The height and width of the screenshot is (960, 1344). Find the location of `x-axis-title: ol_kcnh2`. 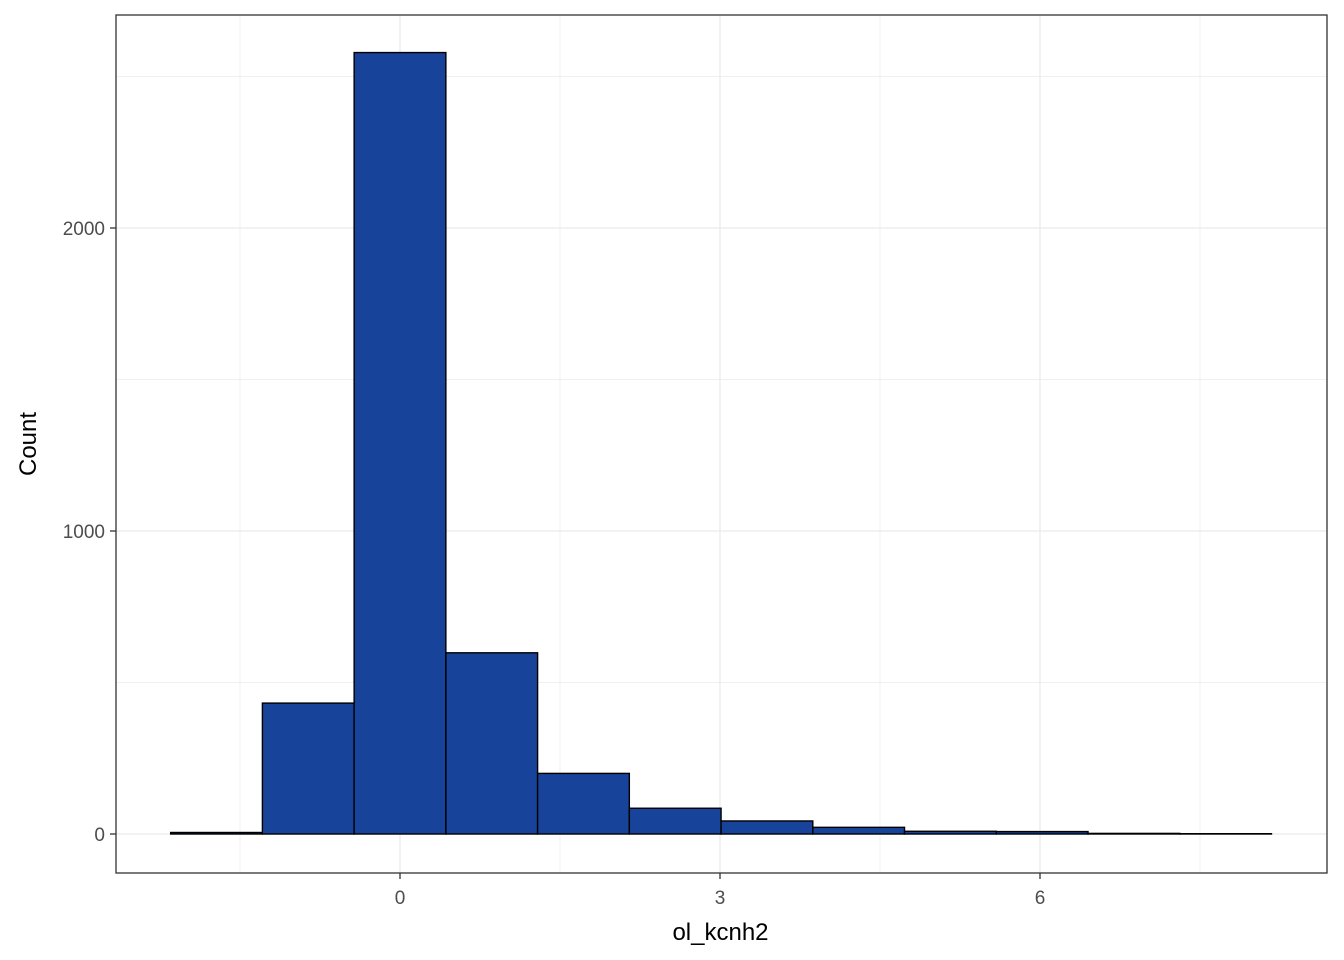

x-axis-title: ol_kcnh2 is located at coordinates (720, 932).